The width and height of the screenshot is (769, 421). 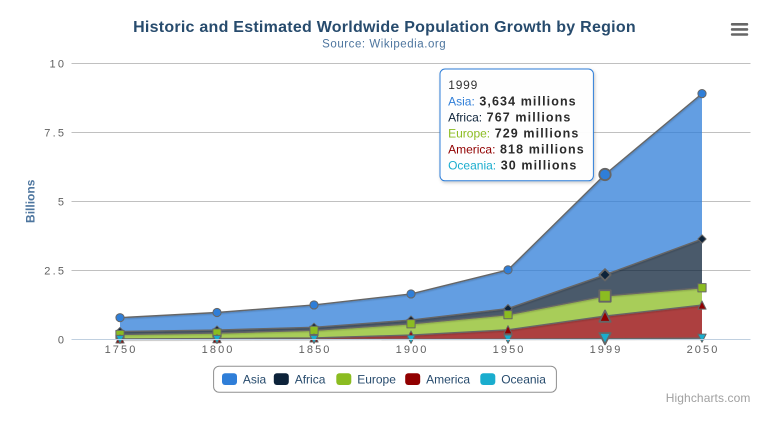 What do you see at coordinates (376, 379) in the screenshot?
I see `svg-text: Europe` at bounding box center [376, 379].